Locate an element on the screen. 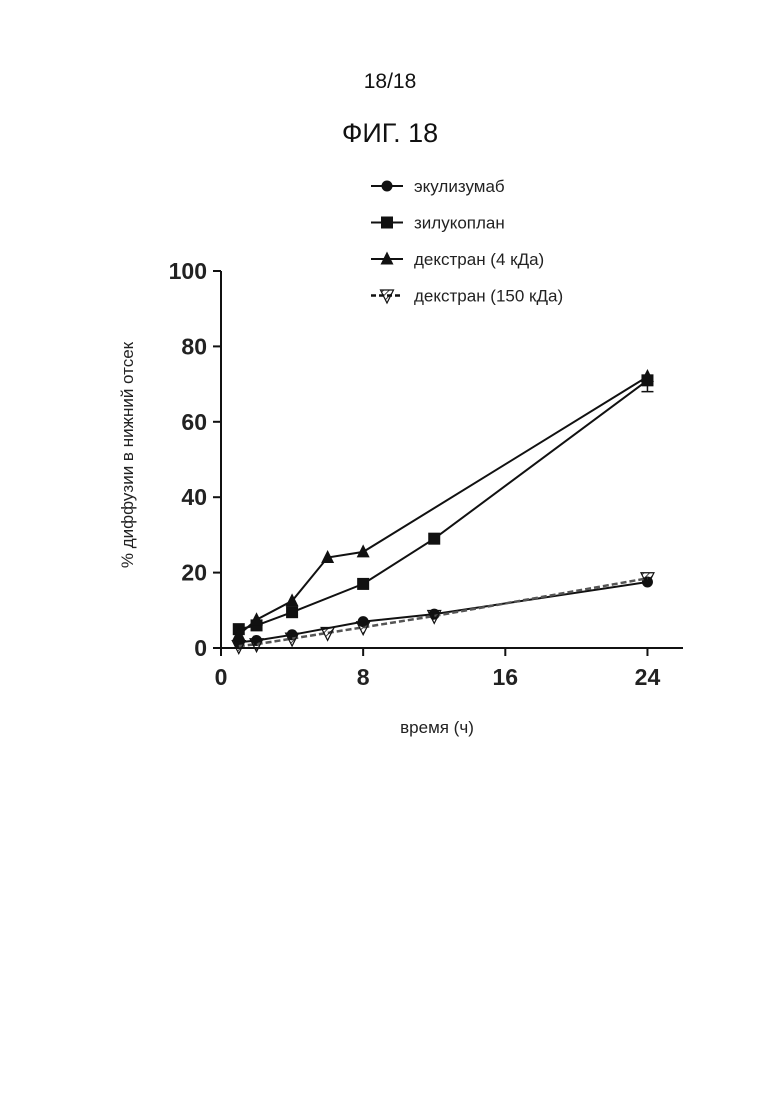 This screenshot has height=1103, width=780. legend-label: декстран (4 кДа) is located at coordinates (479, 259).